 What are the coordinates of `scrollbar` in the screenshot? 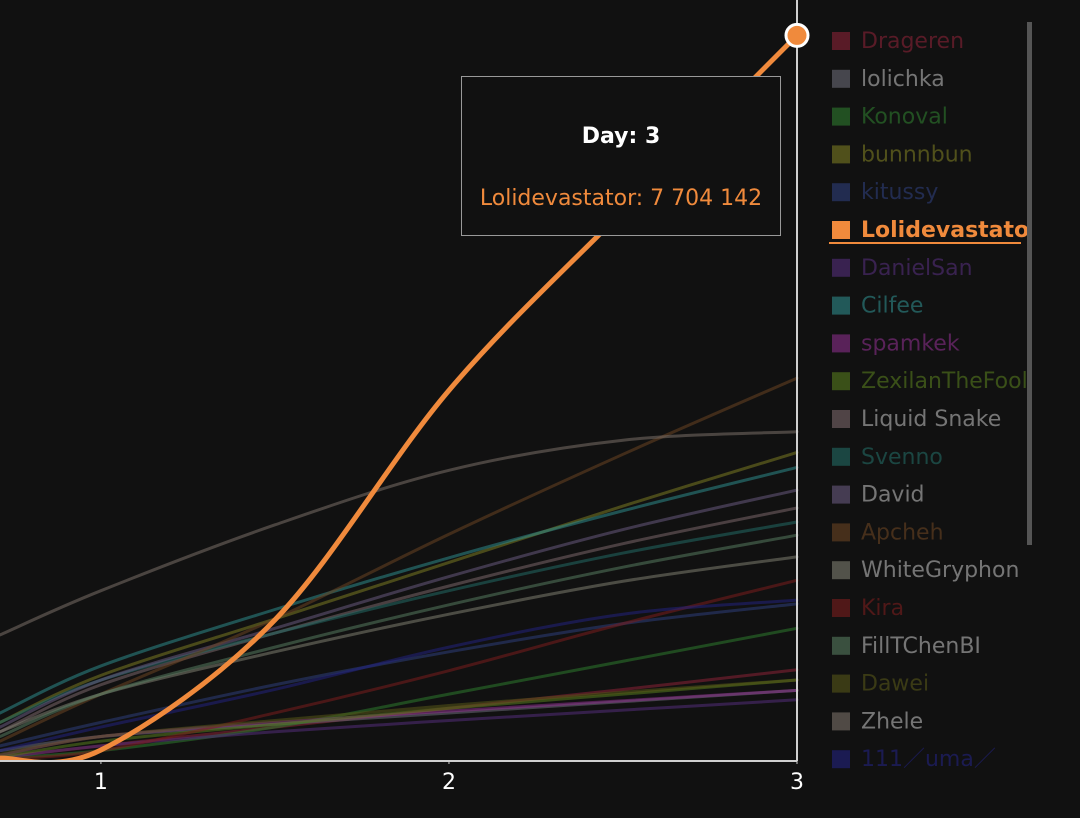 It's located at (1029, 283).